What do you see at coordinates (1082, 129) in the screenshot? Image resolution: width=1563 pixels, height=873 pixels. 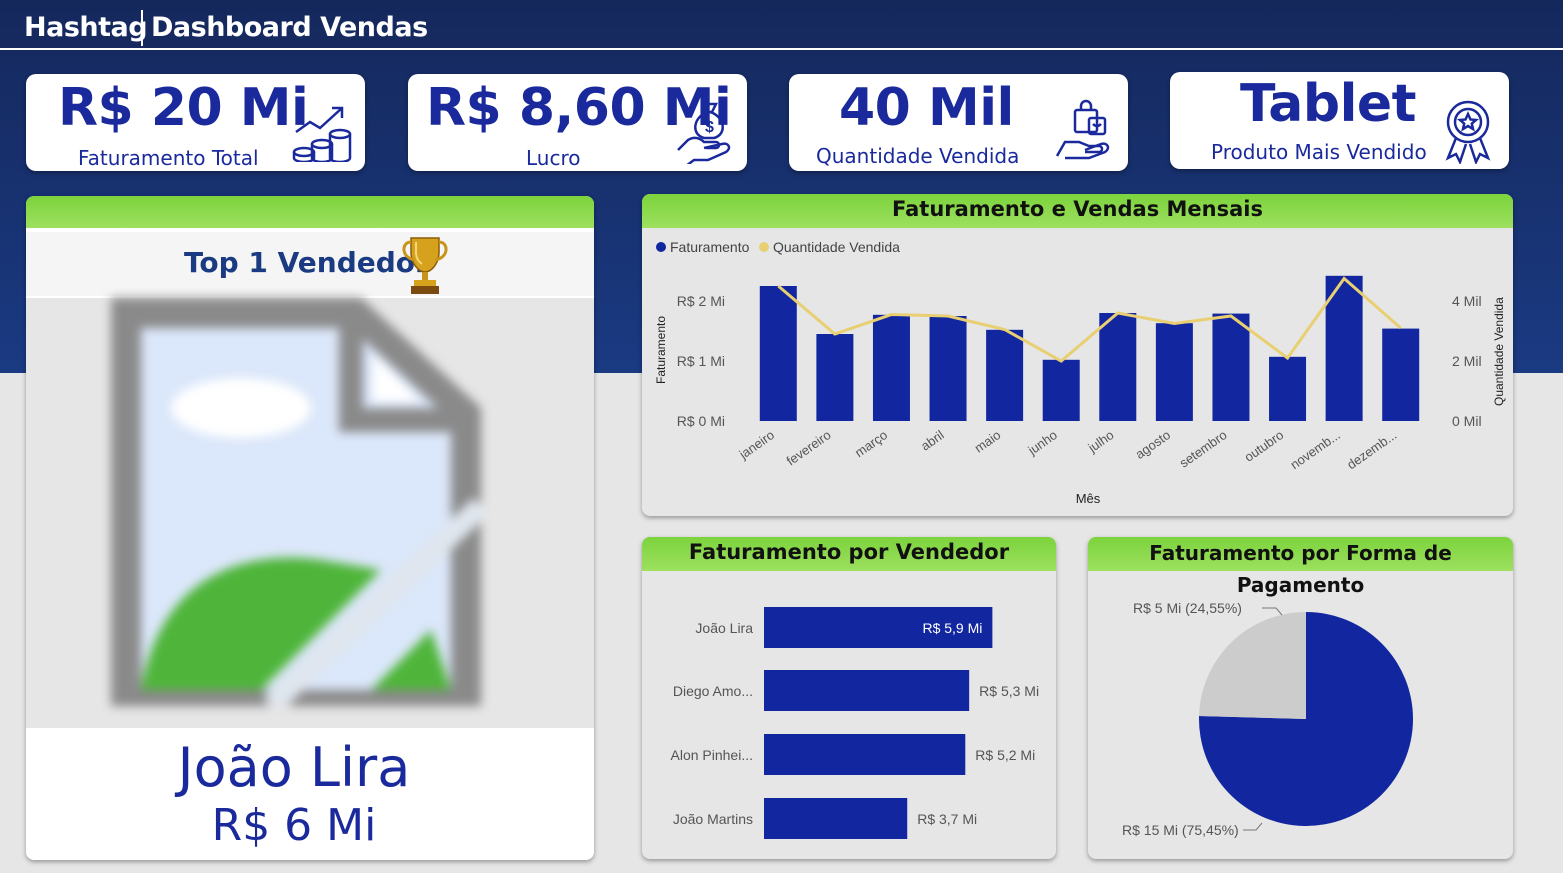 I see `shopping-bag-hand-icon` at bounding box center [1082, 129].